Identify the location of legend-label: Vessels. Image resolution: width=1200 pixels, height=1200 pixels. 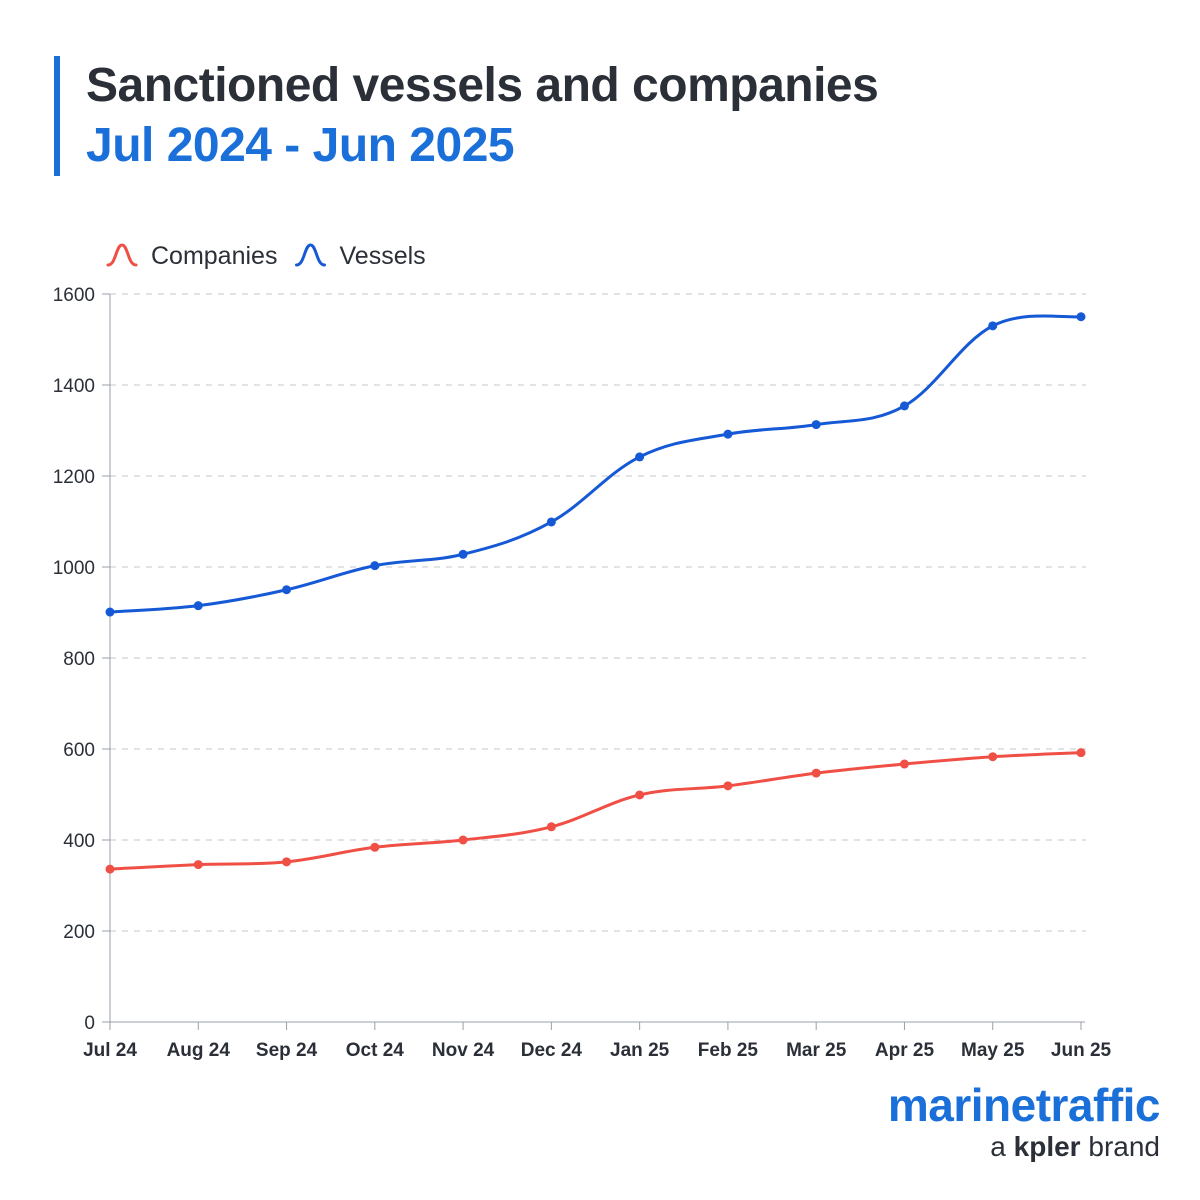
(383, 256).